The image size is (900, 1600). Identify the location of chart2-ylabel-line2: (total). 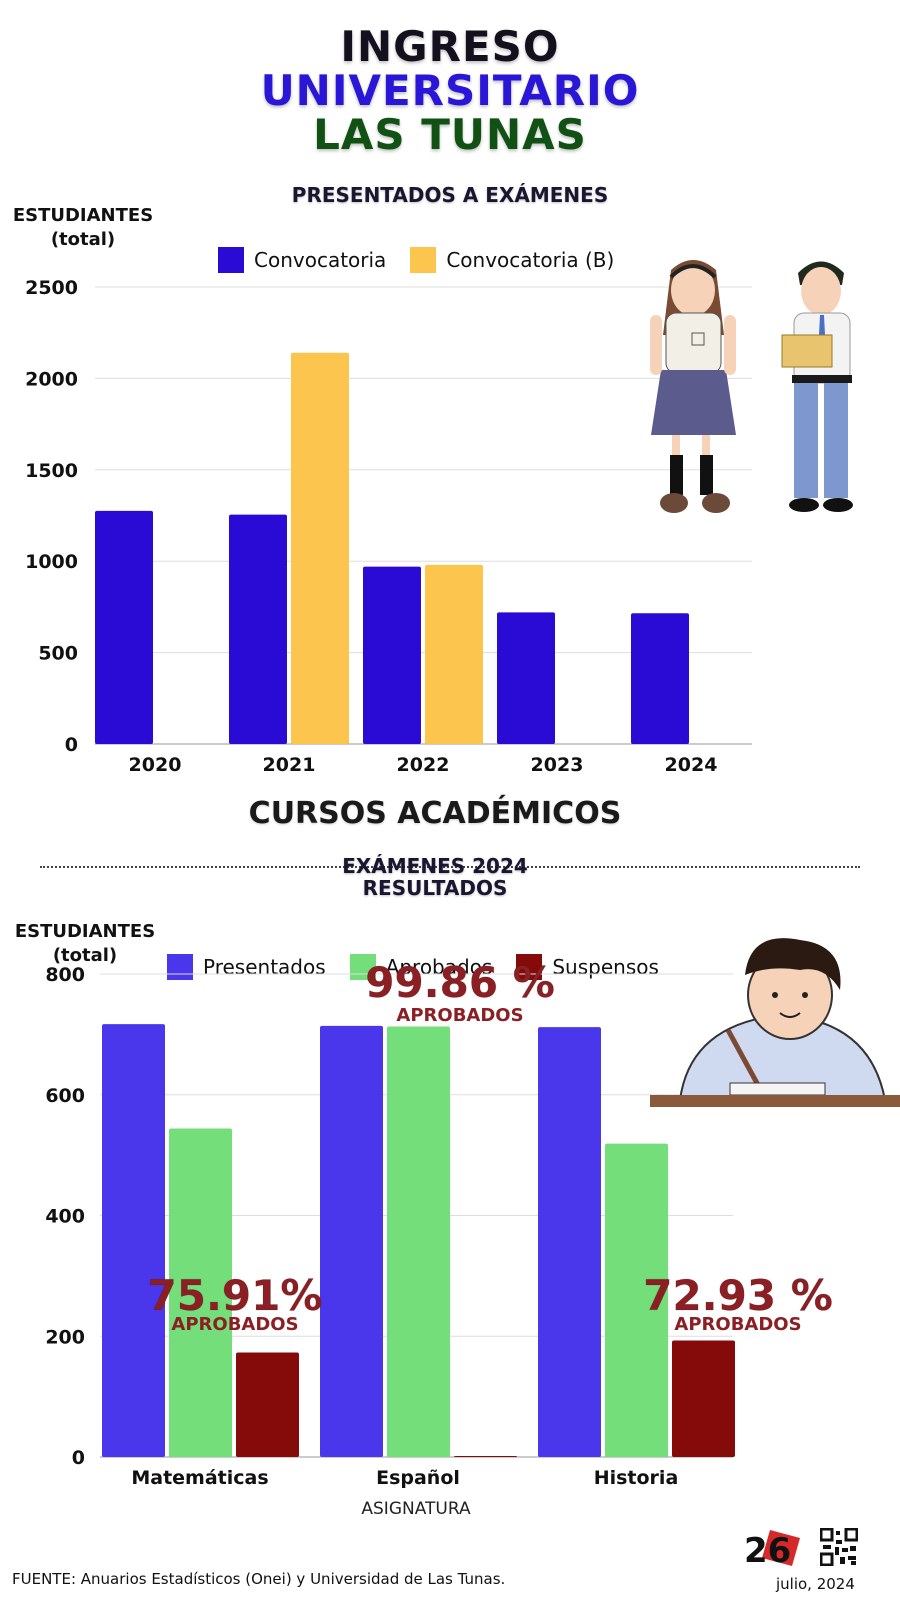
(85, 955).